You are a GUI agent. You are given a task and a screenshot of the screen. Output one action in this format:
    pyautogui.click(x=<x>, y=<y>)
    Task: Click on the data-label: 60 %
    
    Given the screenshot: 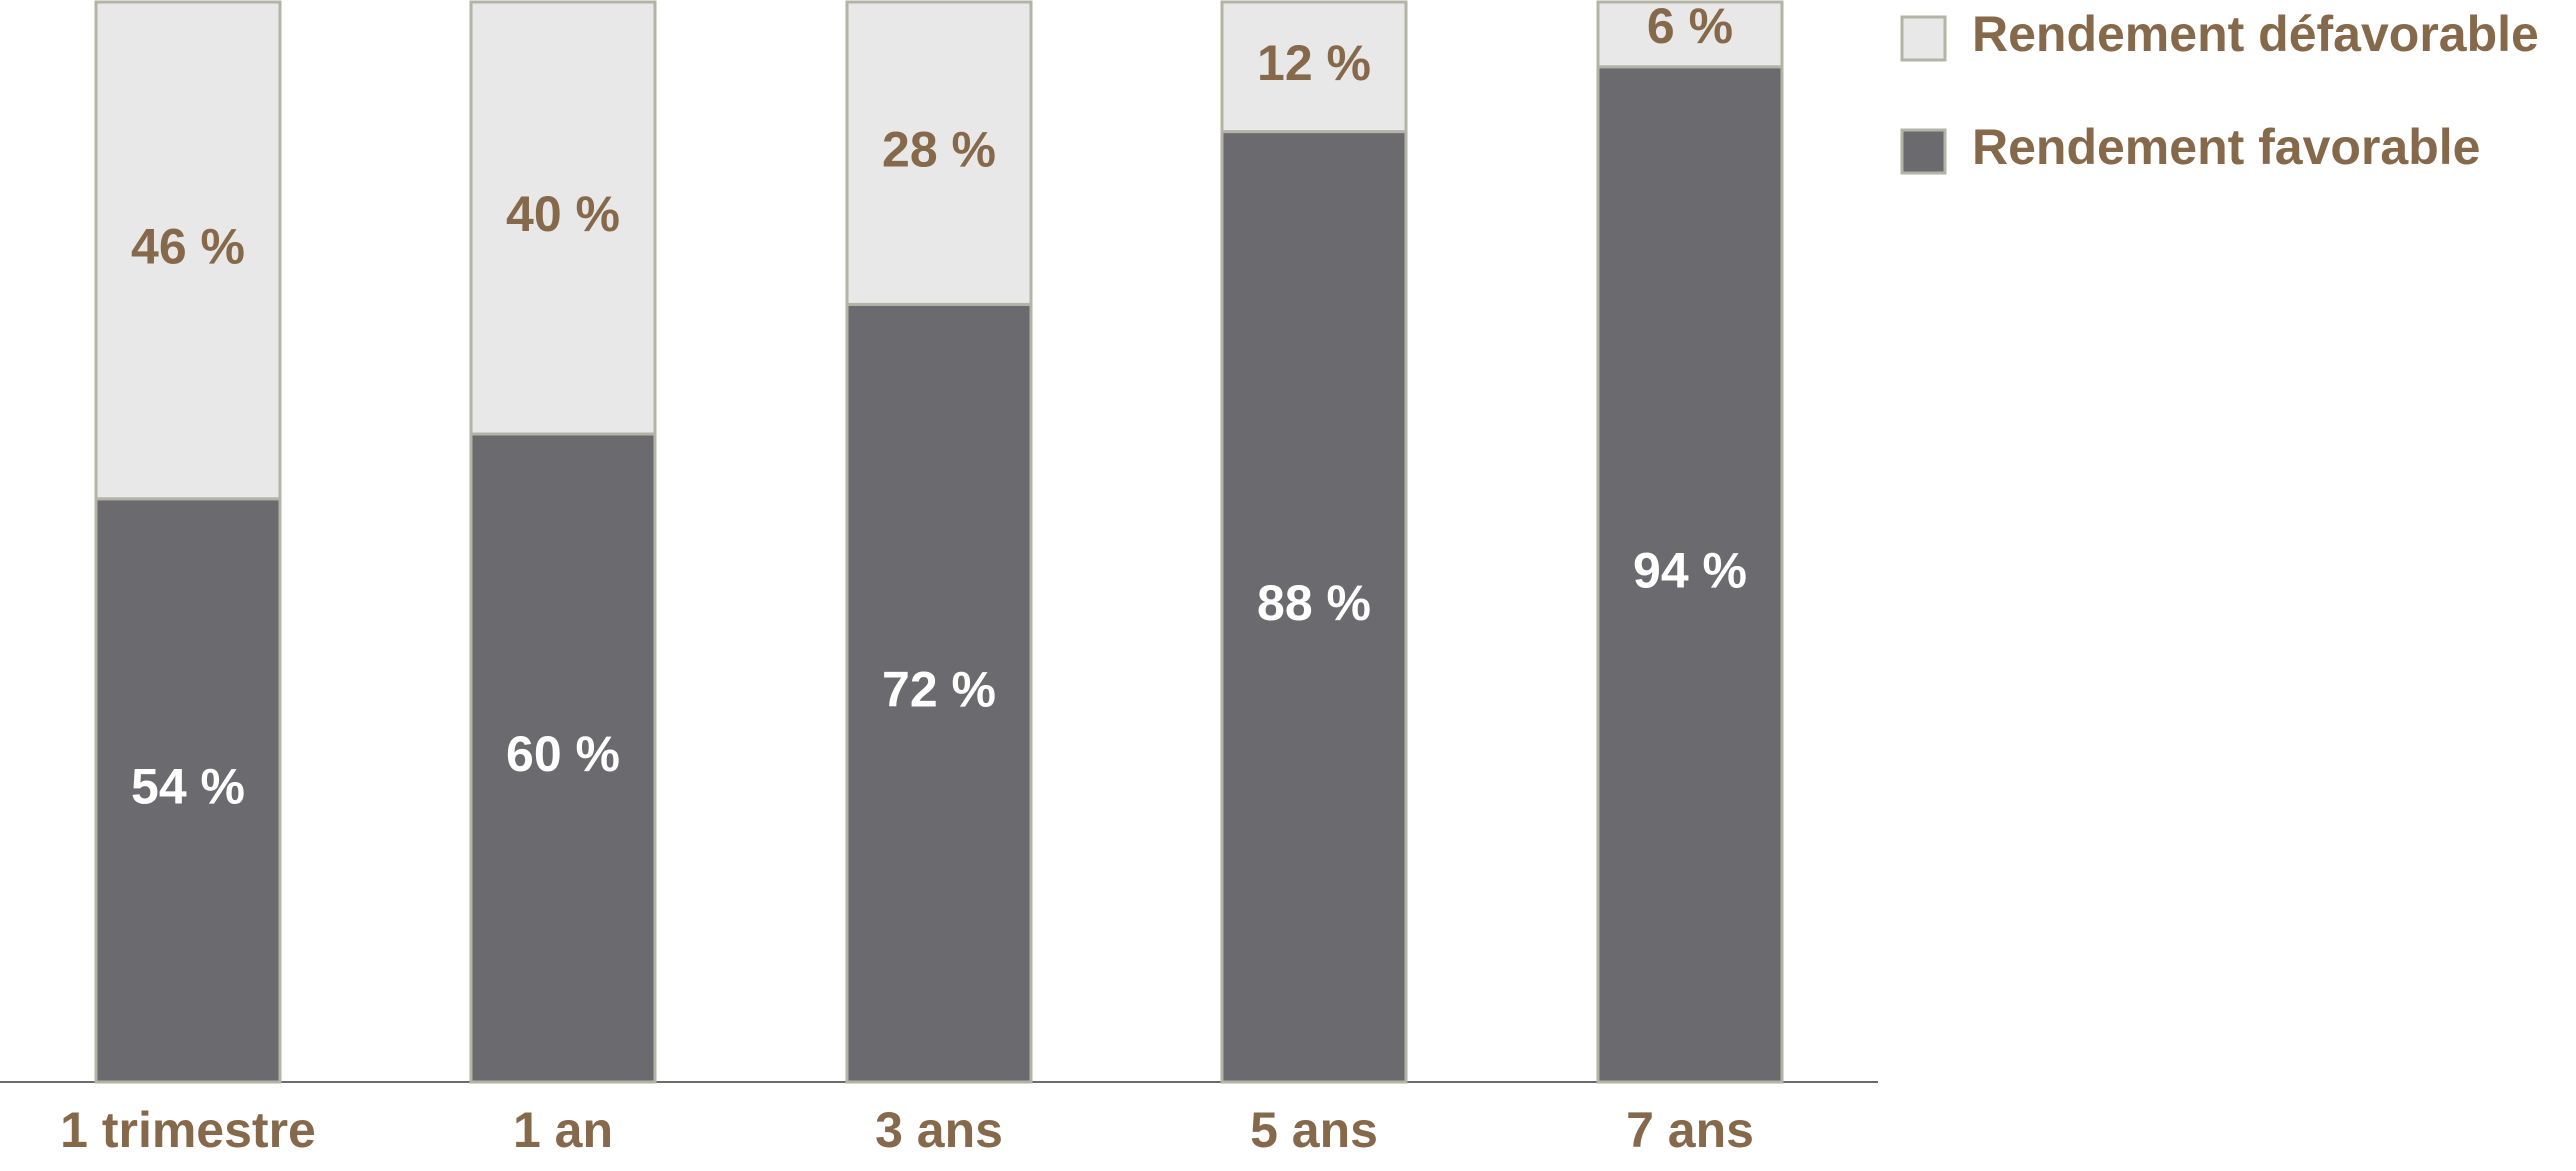 What is the action you would take?
    pyautogui.click(x=563, y=754)
    